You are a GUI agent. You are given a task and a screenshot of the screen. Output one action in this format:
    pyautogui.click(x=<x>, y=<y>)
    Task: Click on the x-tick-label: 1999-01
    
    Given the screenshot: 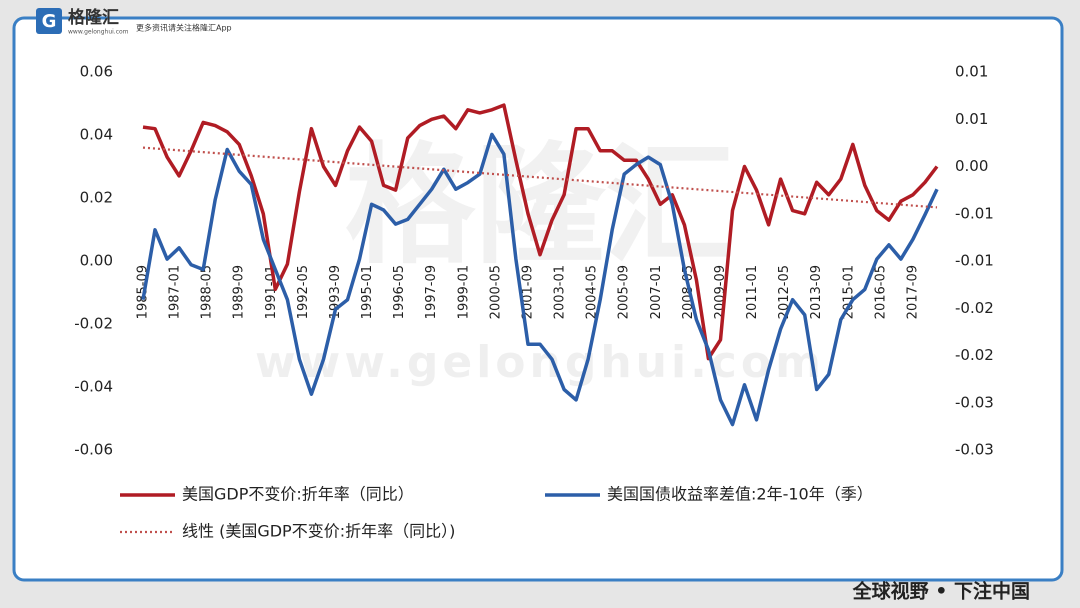 What is the action you would take?
    pyautogui.click(x=463, y=292)
    